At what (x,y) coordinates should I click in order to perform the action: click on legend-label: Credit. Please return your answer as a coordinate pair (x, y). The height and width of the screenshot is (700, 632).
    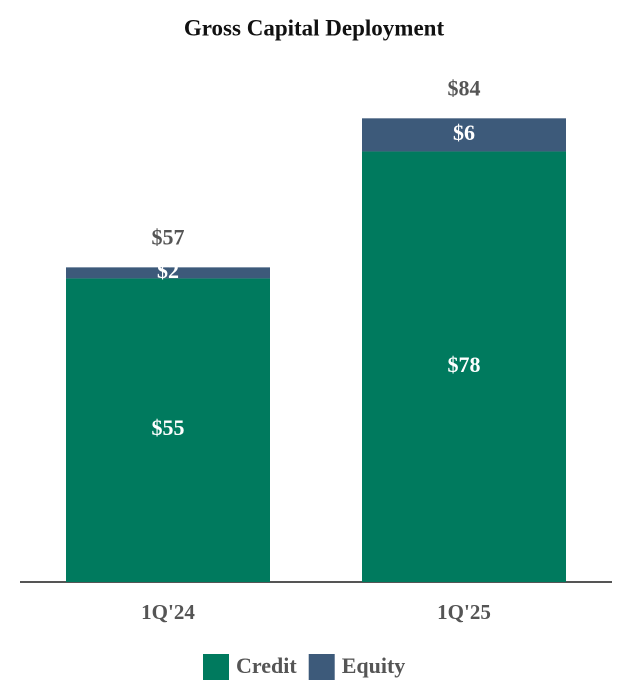
    Looking at the image, I should click on (266, 665).